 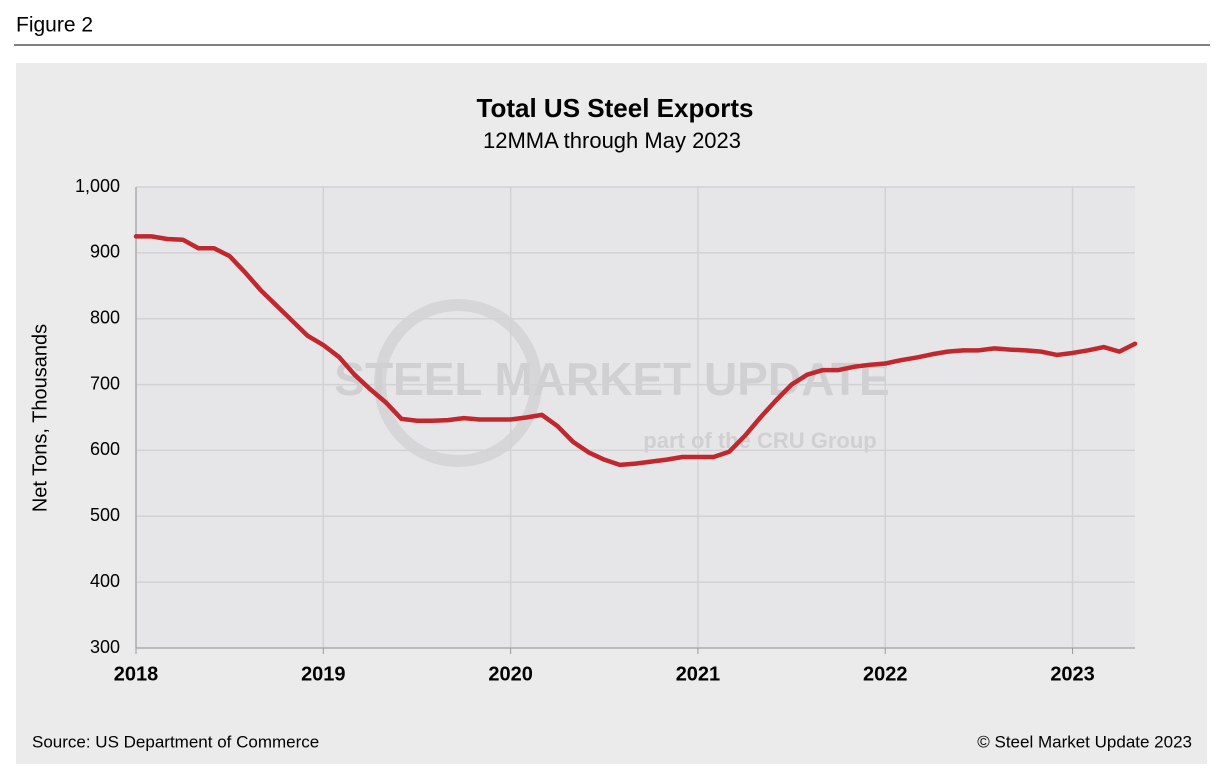 What do you see at coordinates (105, 383) in the screenshot?
I see `y-tick-label: 700` at bounding box center [105, 383].